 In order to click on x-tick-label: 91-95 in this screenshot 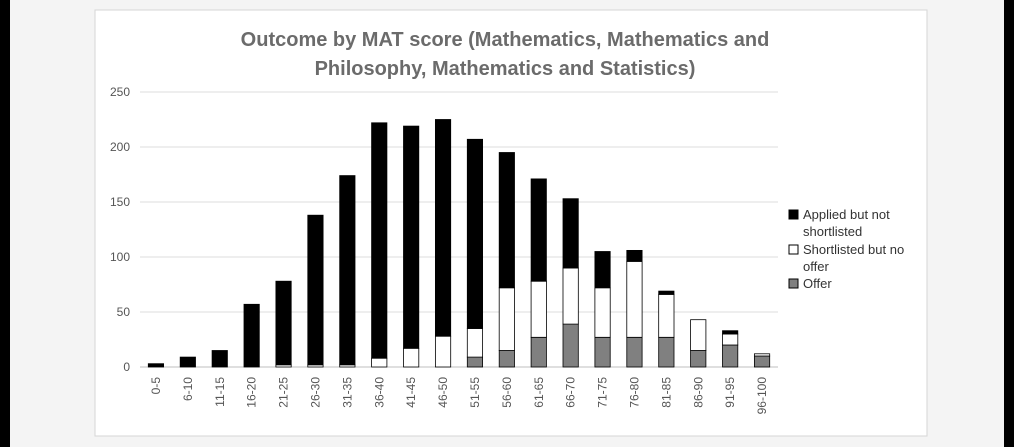, I will do `click(730, 392)`.